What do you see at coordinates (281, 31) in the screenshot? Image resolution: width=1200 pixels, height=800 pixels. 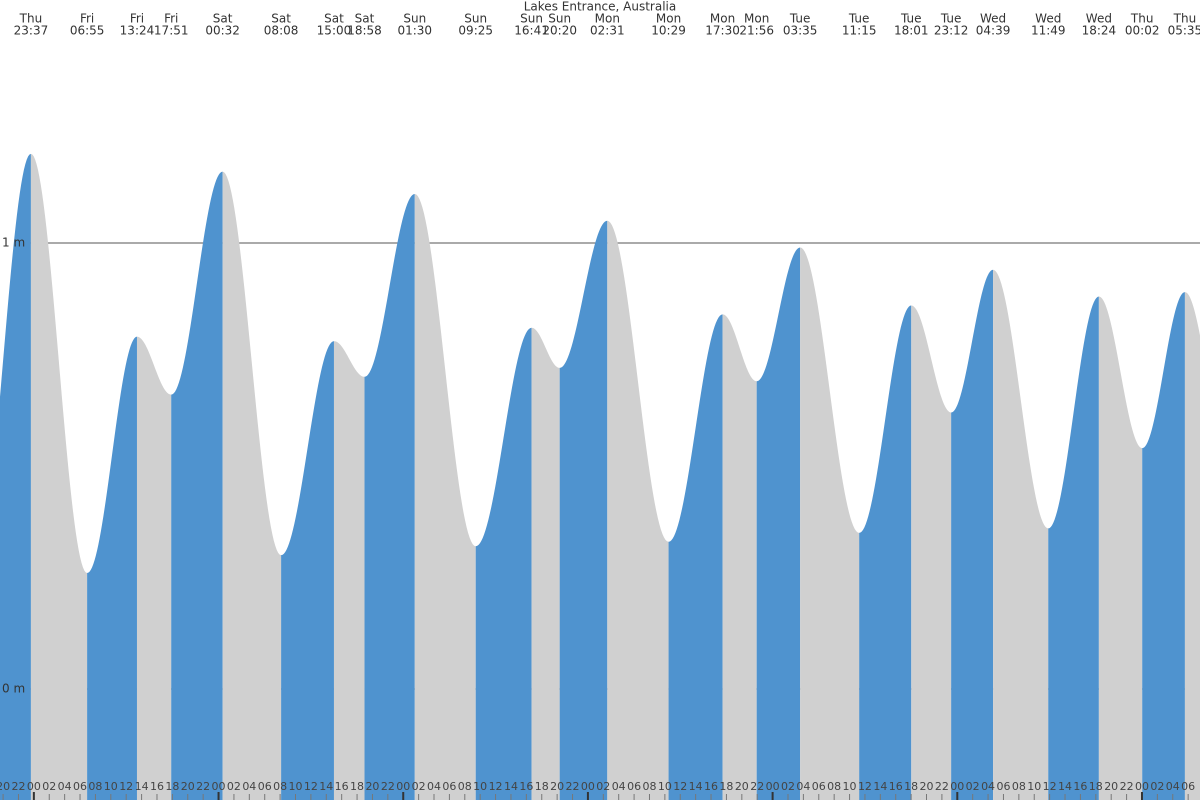 I see `extreme-time: 08:08` at bounding box center [281, 31].